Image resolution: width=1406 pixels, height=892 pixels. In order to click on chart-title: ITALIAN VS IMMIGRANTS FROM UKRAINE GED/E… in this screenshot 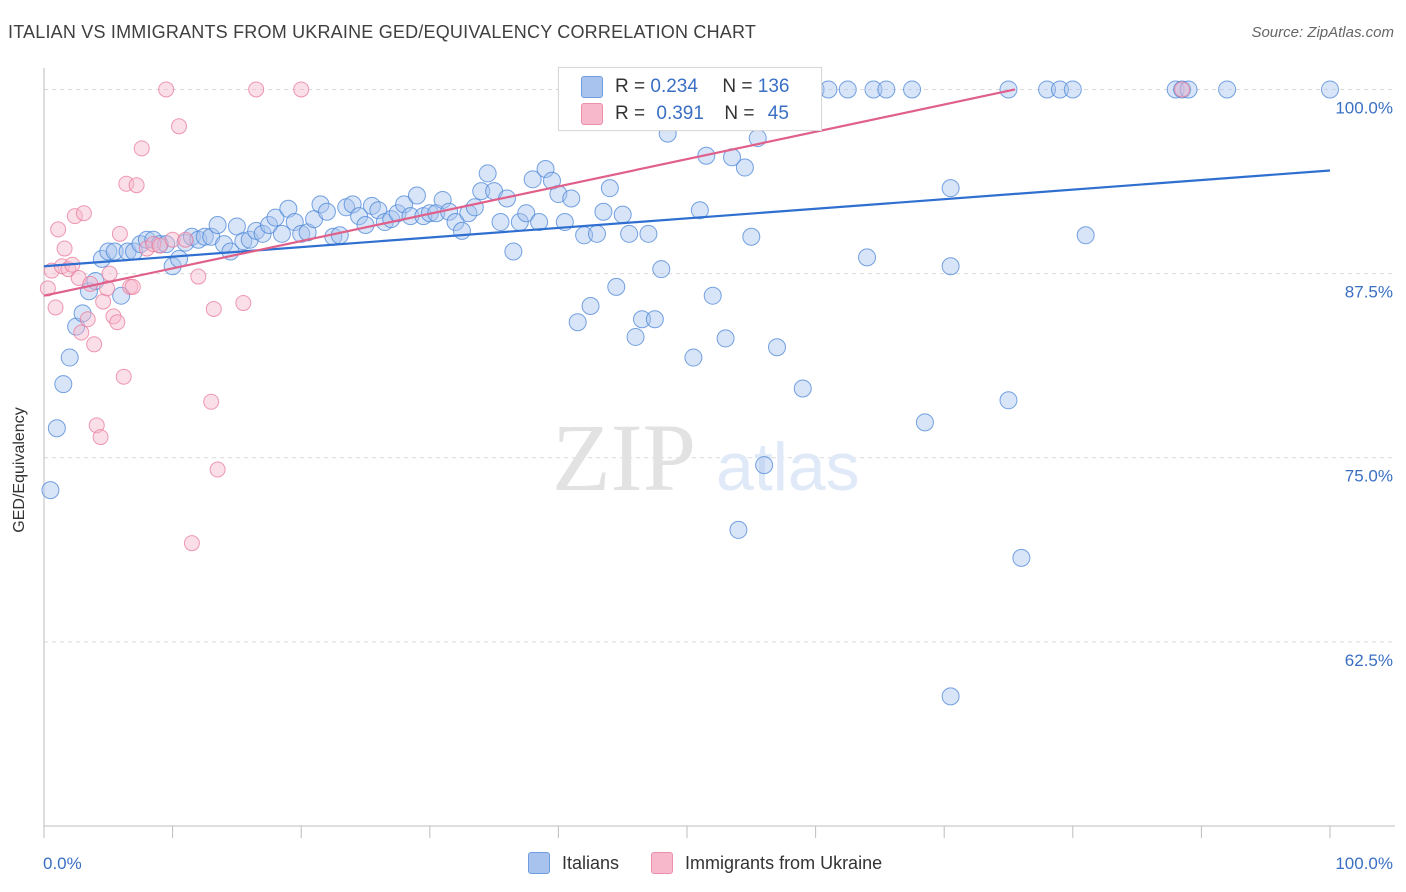, I will do `click(382, 32)`.